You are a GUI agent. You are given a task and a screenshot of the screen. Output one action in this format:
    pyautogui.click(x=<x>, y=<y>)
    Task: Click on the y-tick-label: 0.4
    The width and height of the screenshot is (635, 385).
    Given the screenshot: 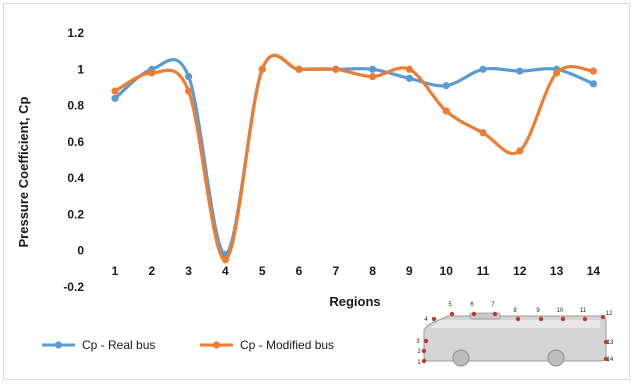 What is the action you would take?
    pyautogui.click(x=75, y=178)
    